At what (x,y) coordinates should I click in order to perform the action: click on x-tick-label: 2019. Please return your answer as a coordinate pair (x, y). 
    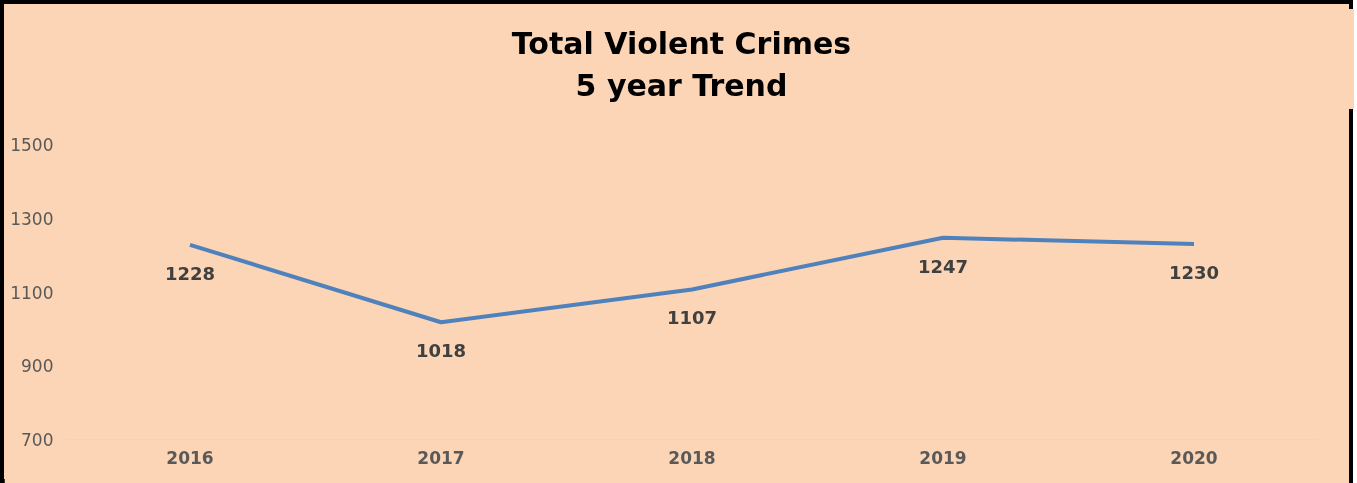
    Looking at the image, I should click on (943, 457).